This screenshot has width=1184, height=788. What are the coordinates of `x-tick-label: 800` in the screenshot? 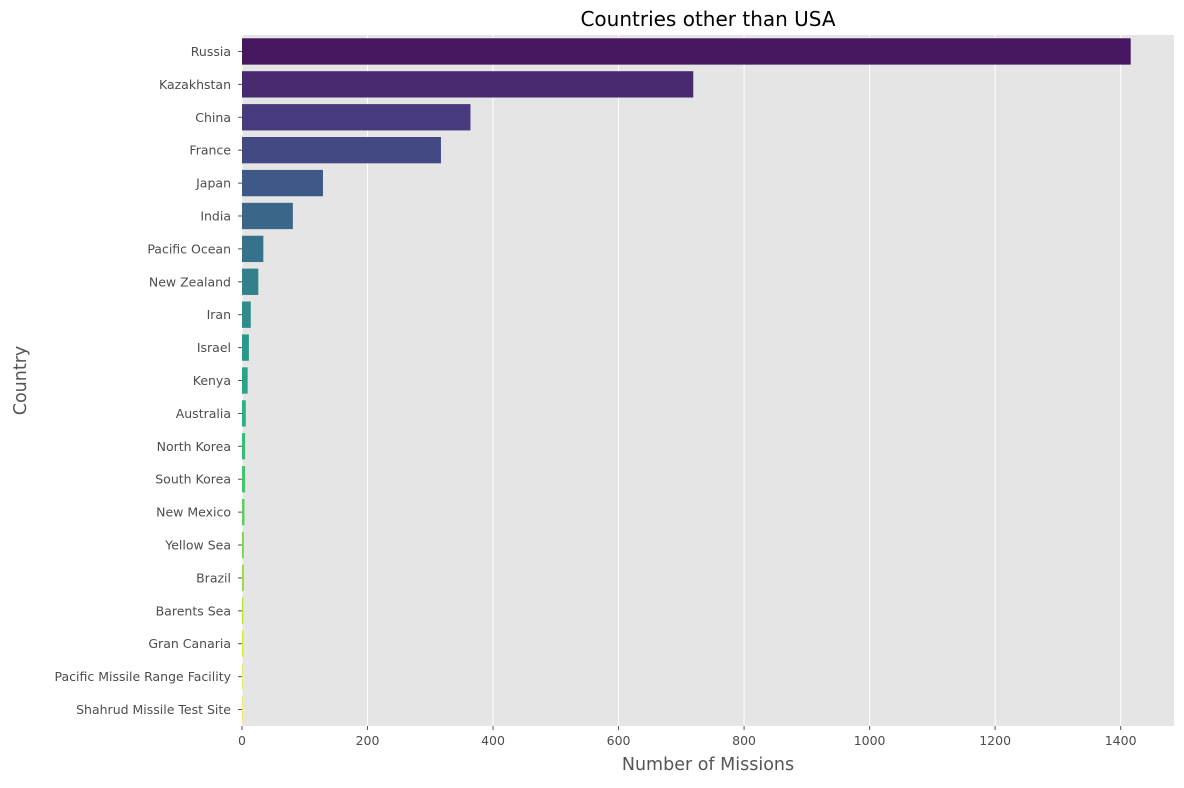 It's located at (744, 740).